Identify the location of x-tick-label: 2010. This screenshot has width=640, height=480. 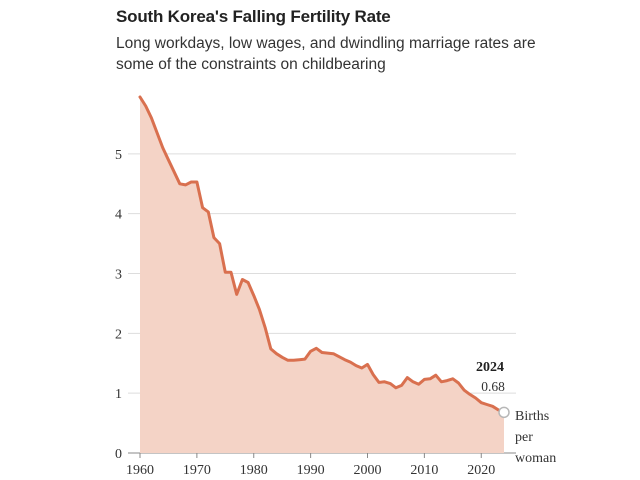
(424, 470).